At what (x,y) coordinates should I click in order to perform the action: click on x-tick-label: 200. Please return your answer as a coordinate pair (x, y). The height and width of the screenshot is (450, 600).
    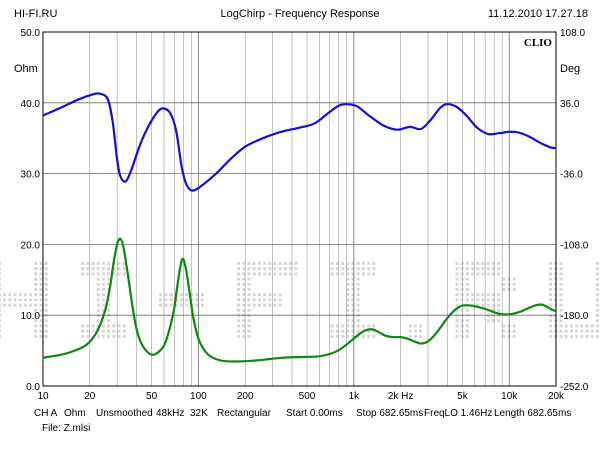
    Looking at the image, I should click on (245, 396).